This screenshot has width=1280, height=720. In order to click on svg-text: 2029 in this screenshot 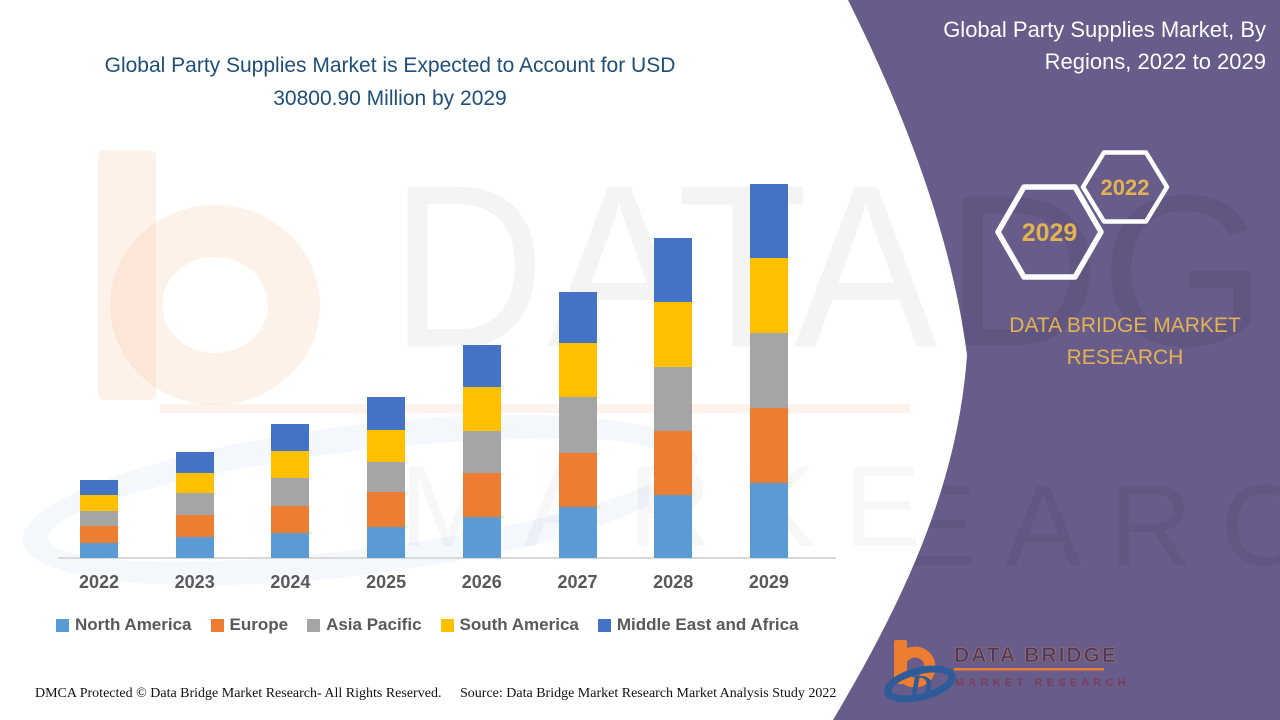, I will do `click(1050, 233)`.